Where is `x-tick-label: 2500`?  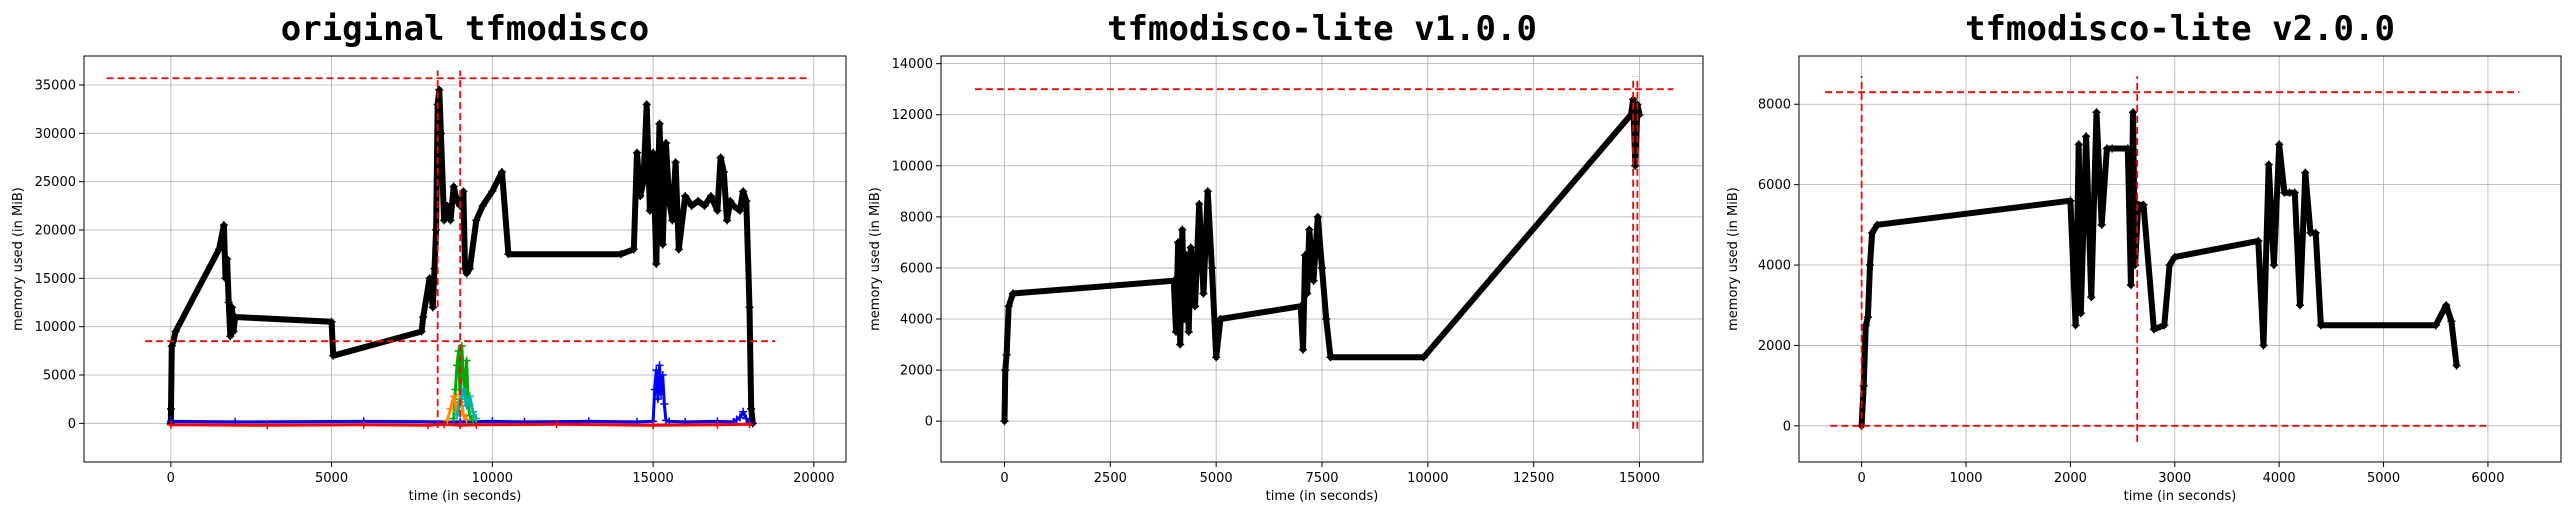 x-tick-label: 2500 is located at coordinates (1110, 478).